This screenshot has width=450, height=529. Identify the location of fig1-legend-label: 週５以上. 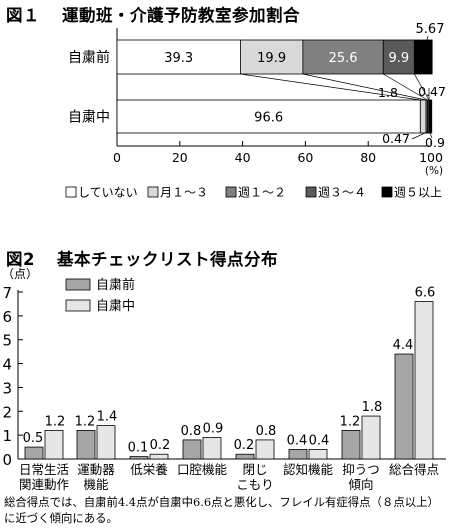
(418, 193).